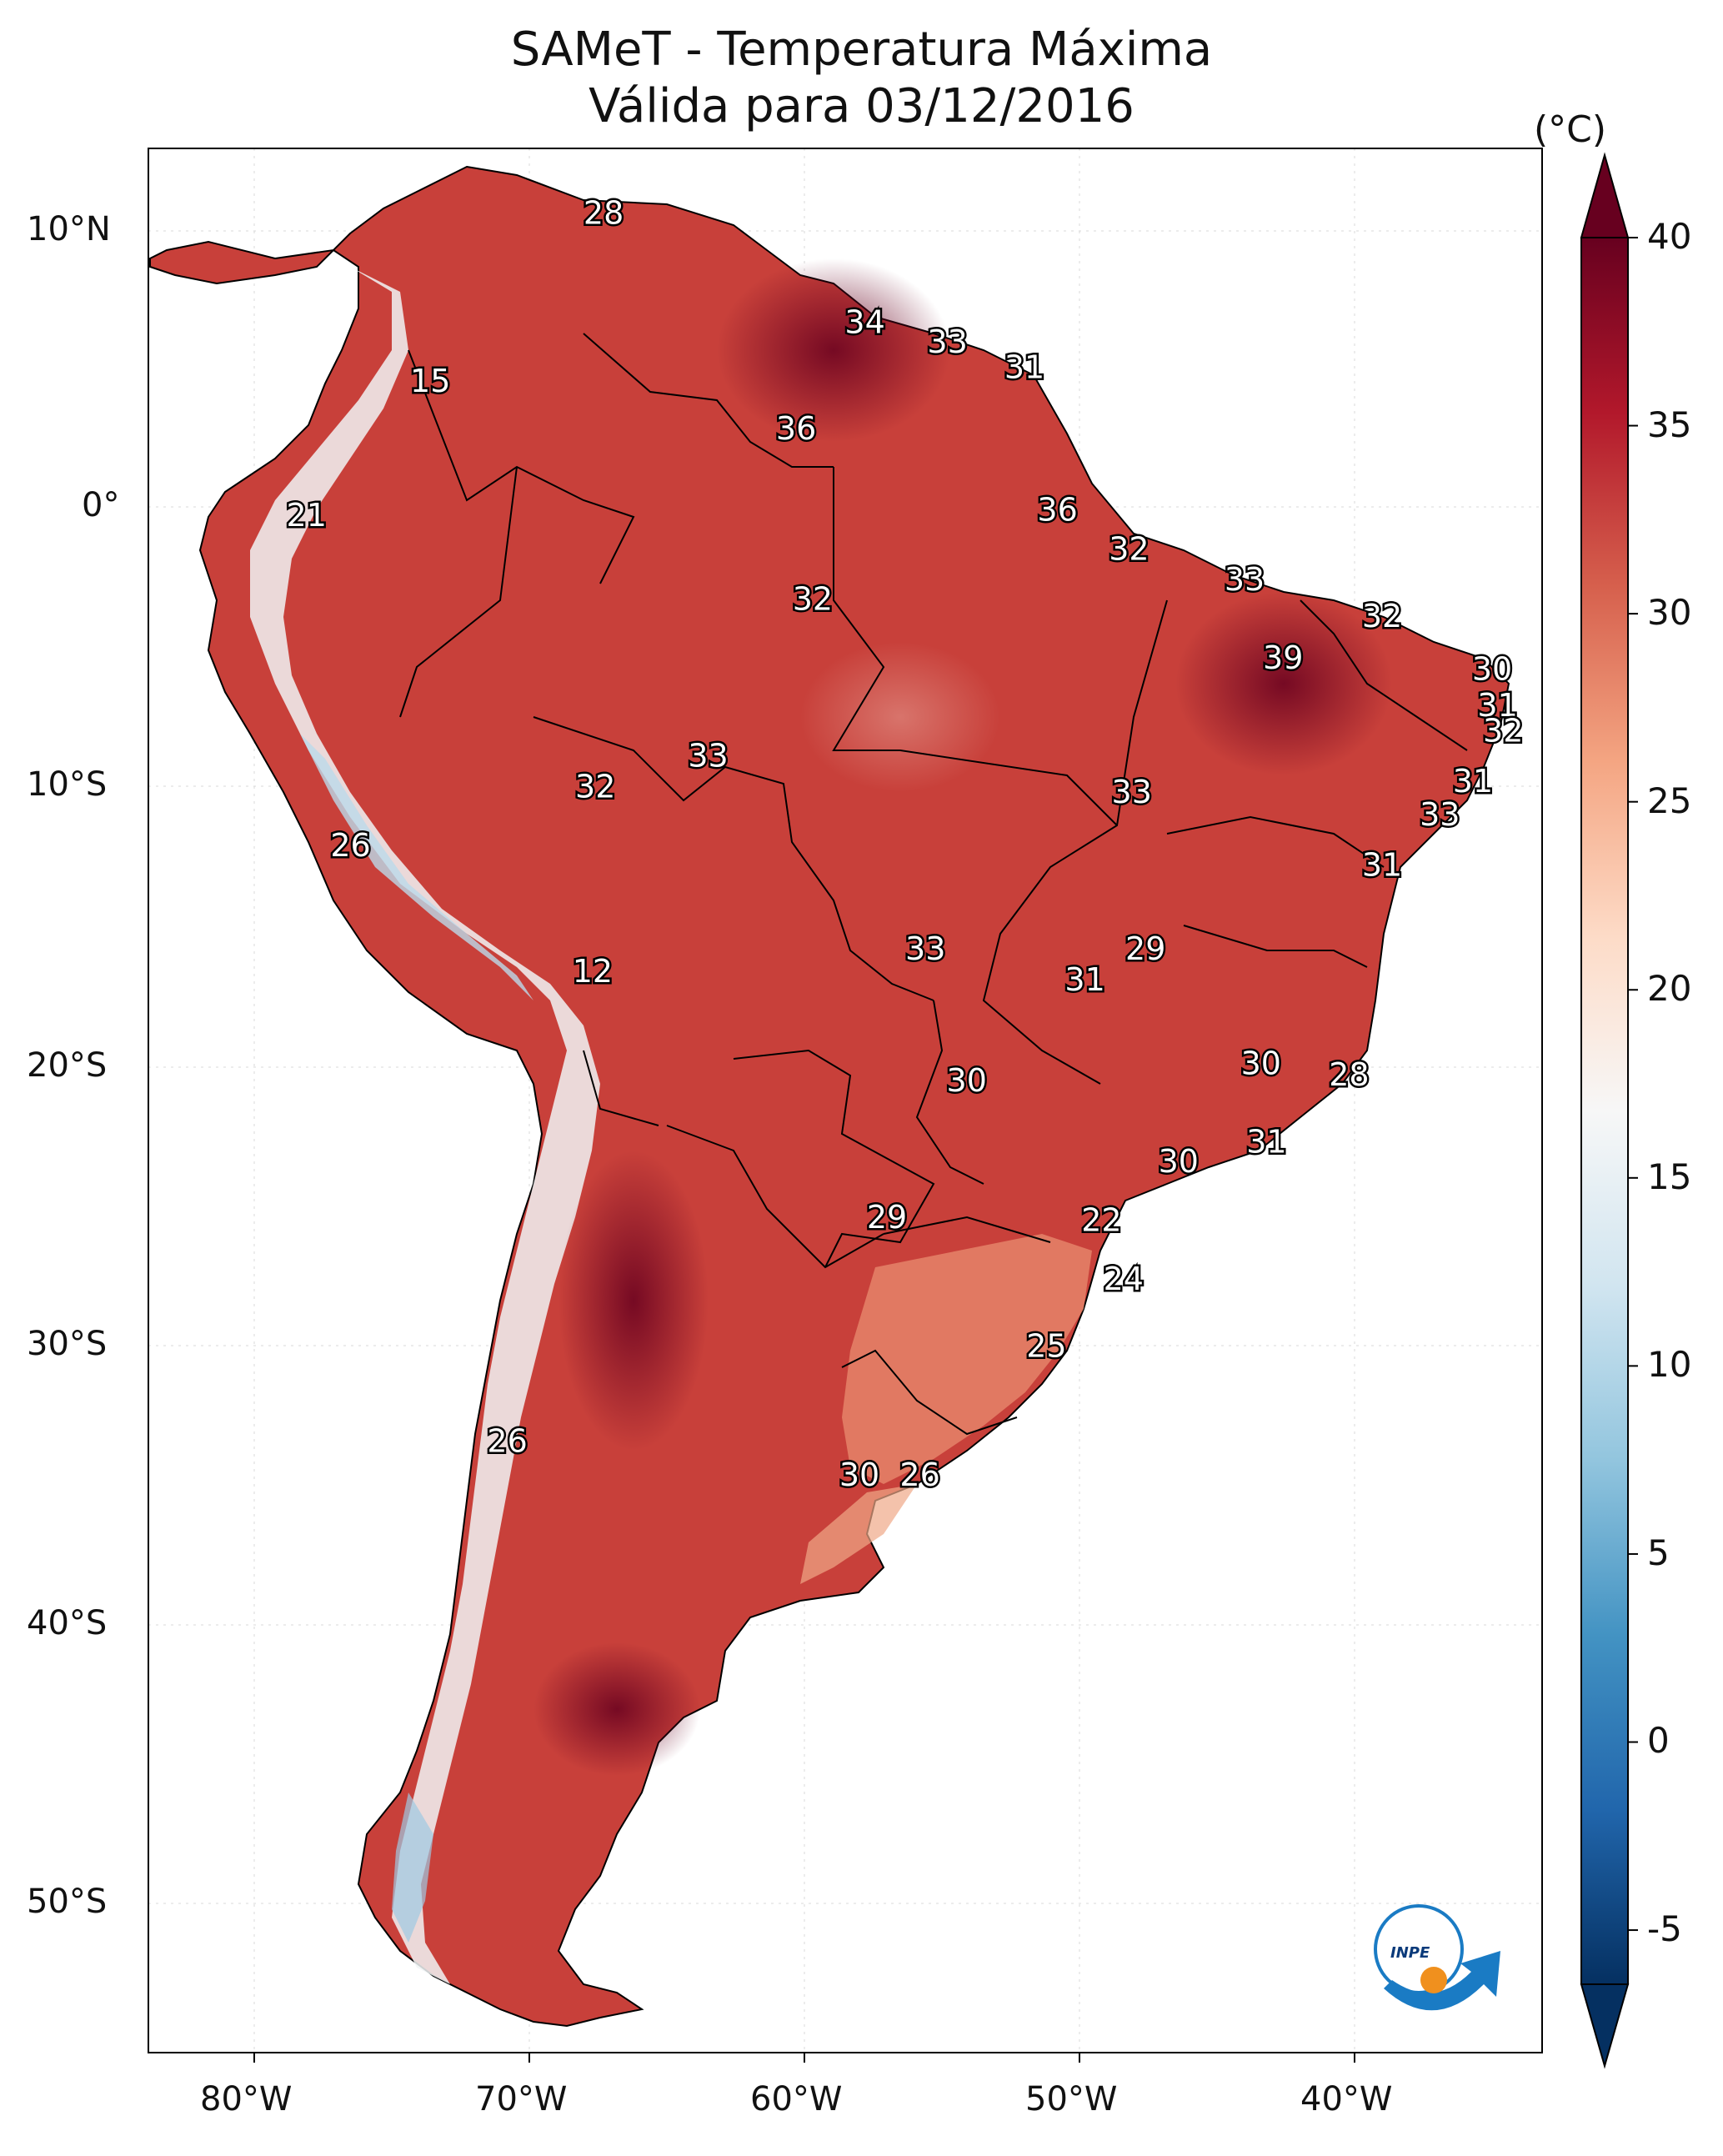  What do you see at coordinates (1283, 657) in the screenshot?
I see `temperature-label: 39` at bounding box center [1283, 657].